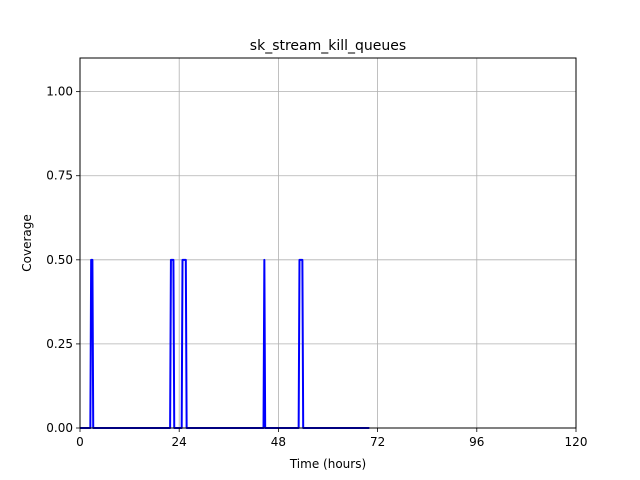  What do you see at coordinates (59, 260) in the screenshot?
I see `y-tick-label: 0.50` at bounding box center [59, 260].